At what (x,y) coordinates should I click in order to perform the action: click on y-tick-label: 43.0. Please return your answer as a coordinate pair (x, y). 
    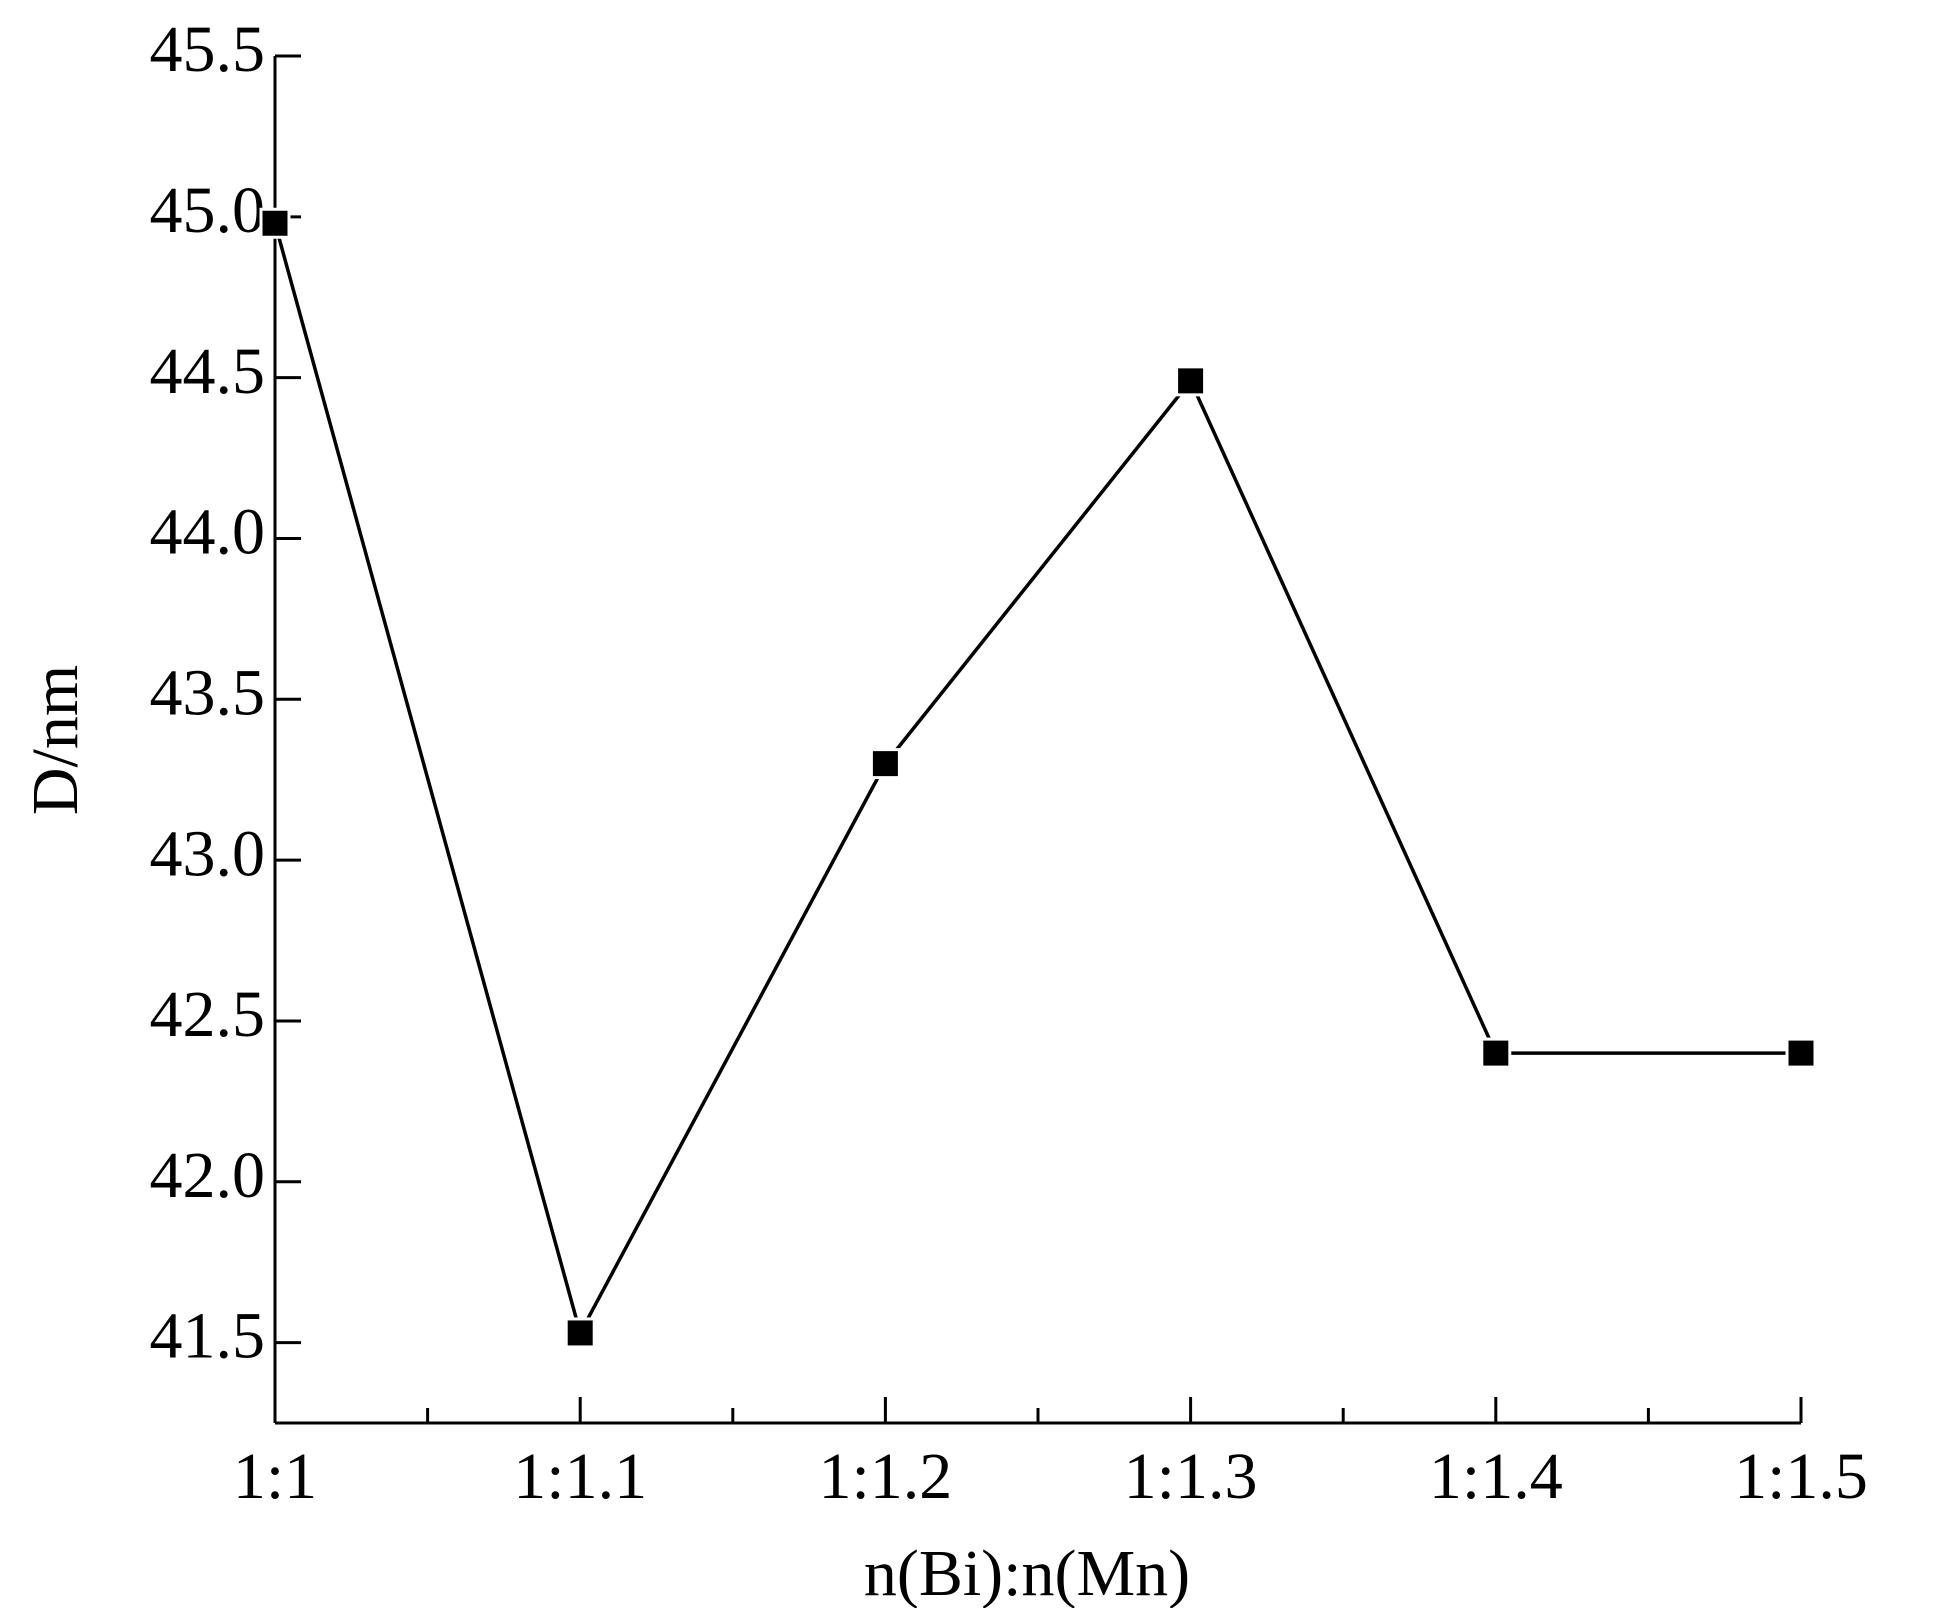
    Looking at the image, I should click on (208, 853).